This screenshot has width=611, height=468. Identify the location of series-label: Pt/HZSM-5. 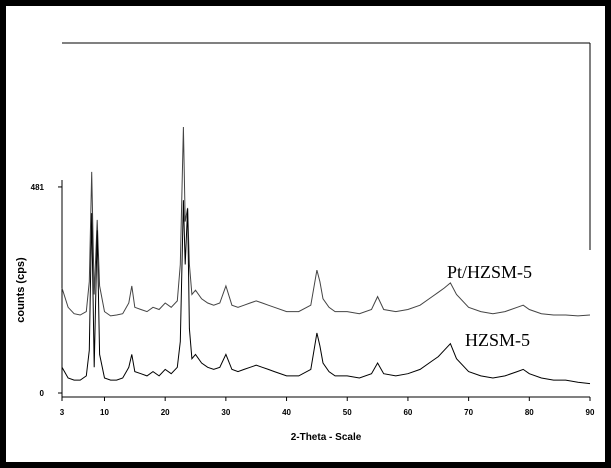
(489, 272).